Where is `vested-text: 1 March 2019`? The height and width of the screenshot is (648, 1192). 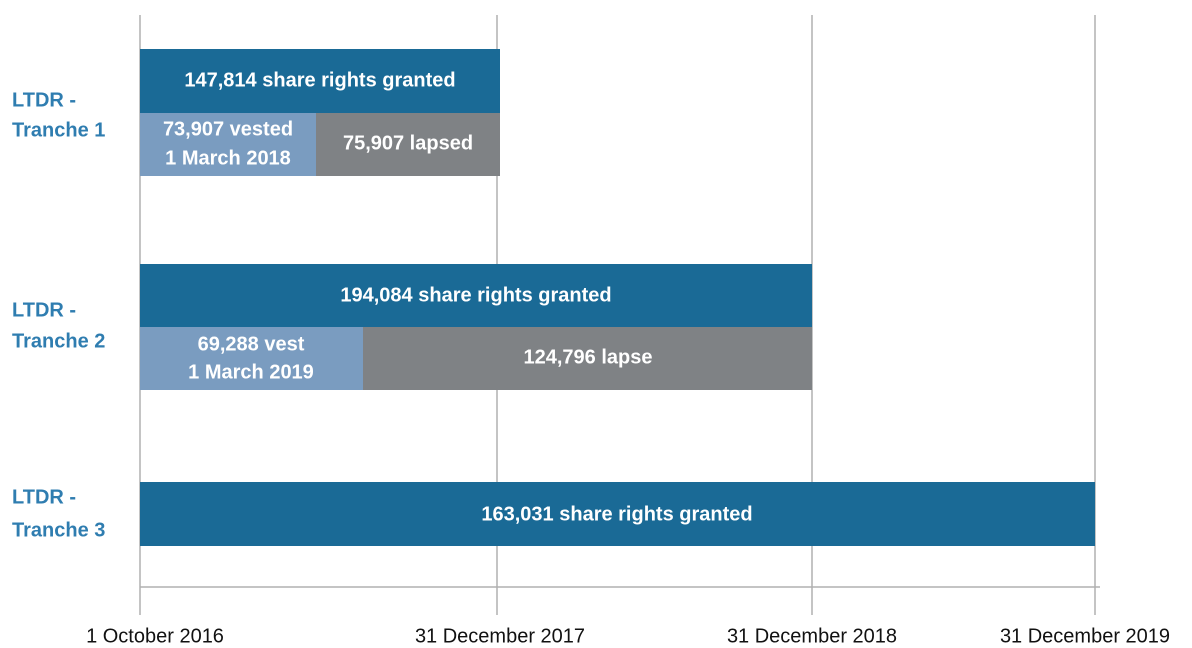
vested-text: 1 March 2019 is located at coordinates (251, 372).